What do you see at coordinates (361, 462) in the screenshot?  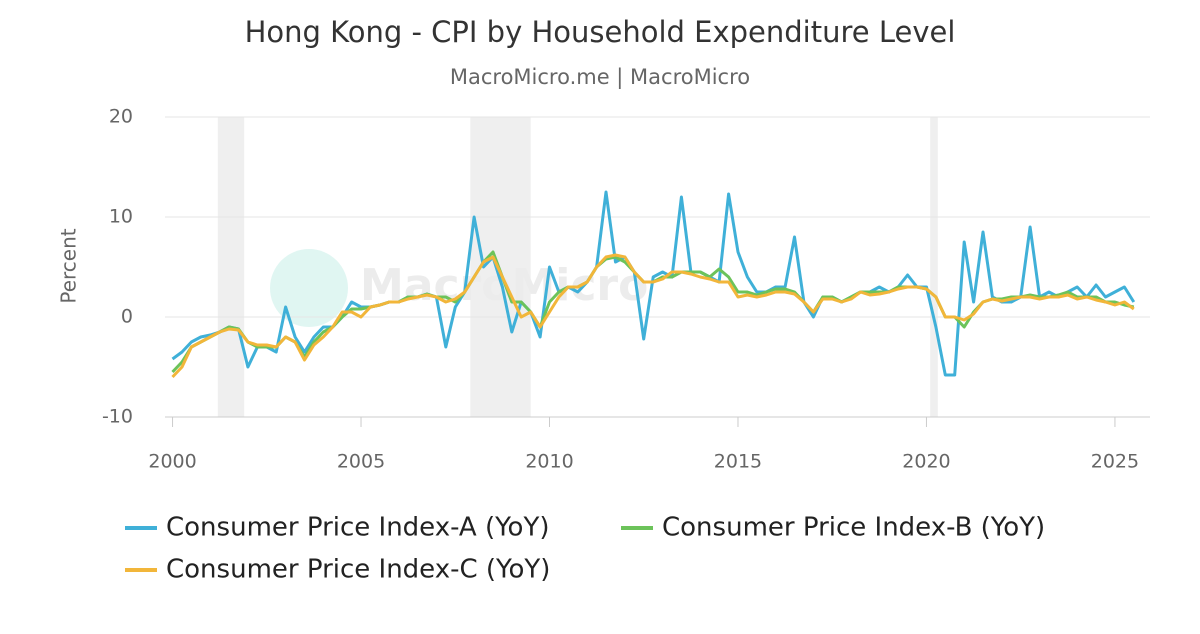 I see `x-tick-label: 2005` at bounding box center [361, 462].